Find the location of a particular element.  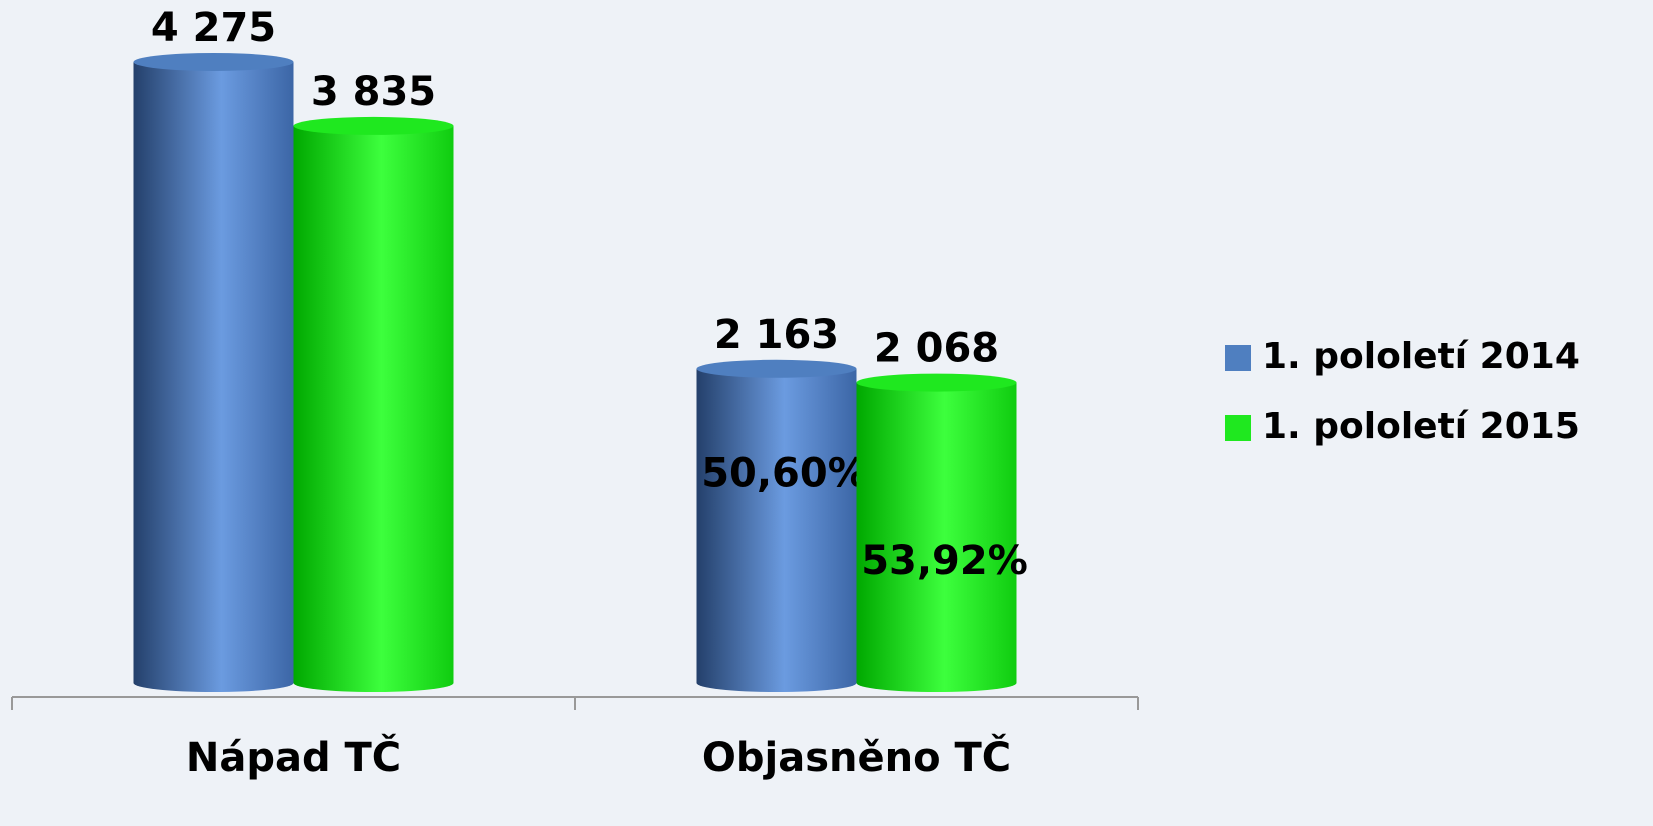

data-label: 3 835 is located at coordinates (373, 92).